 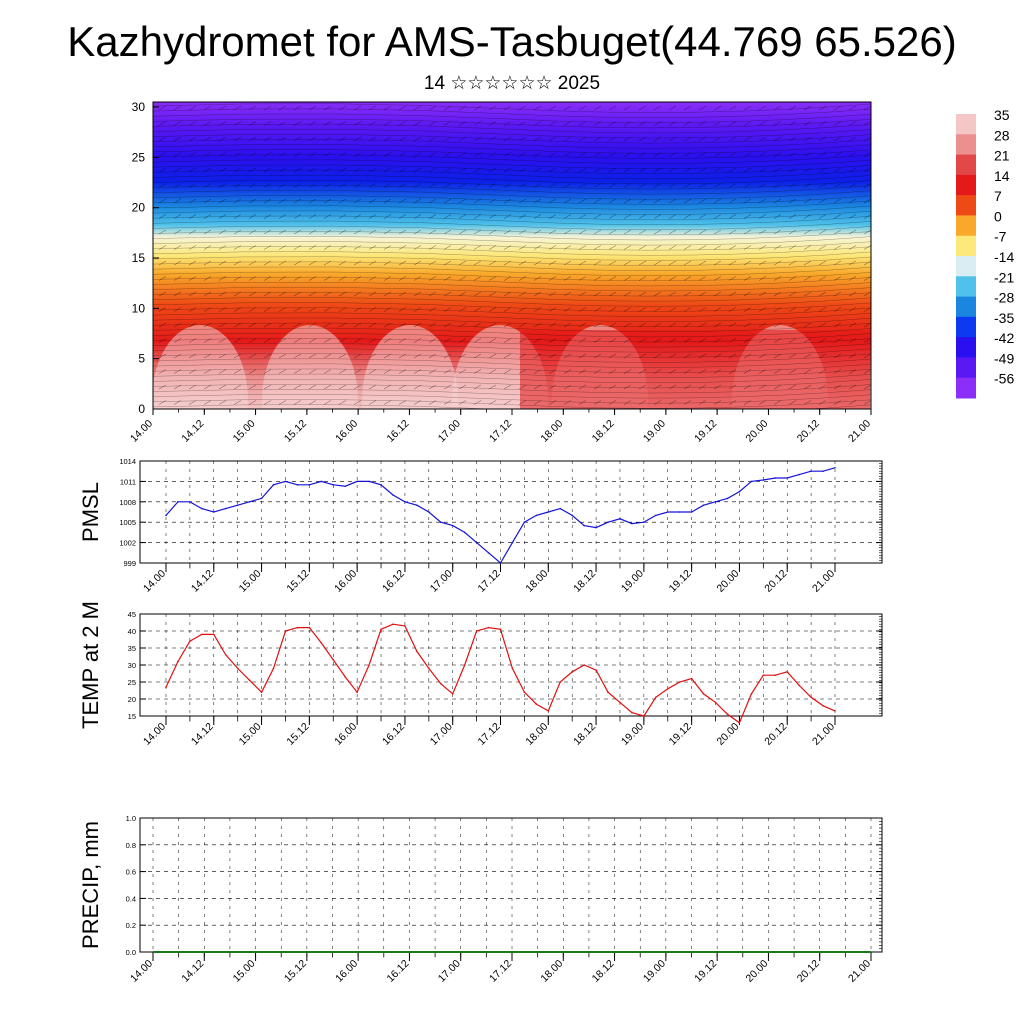 I want to click on x-tick-label: 15.12, so click(x=295, y=971).